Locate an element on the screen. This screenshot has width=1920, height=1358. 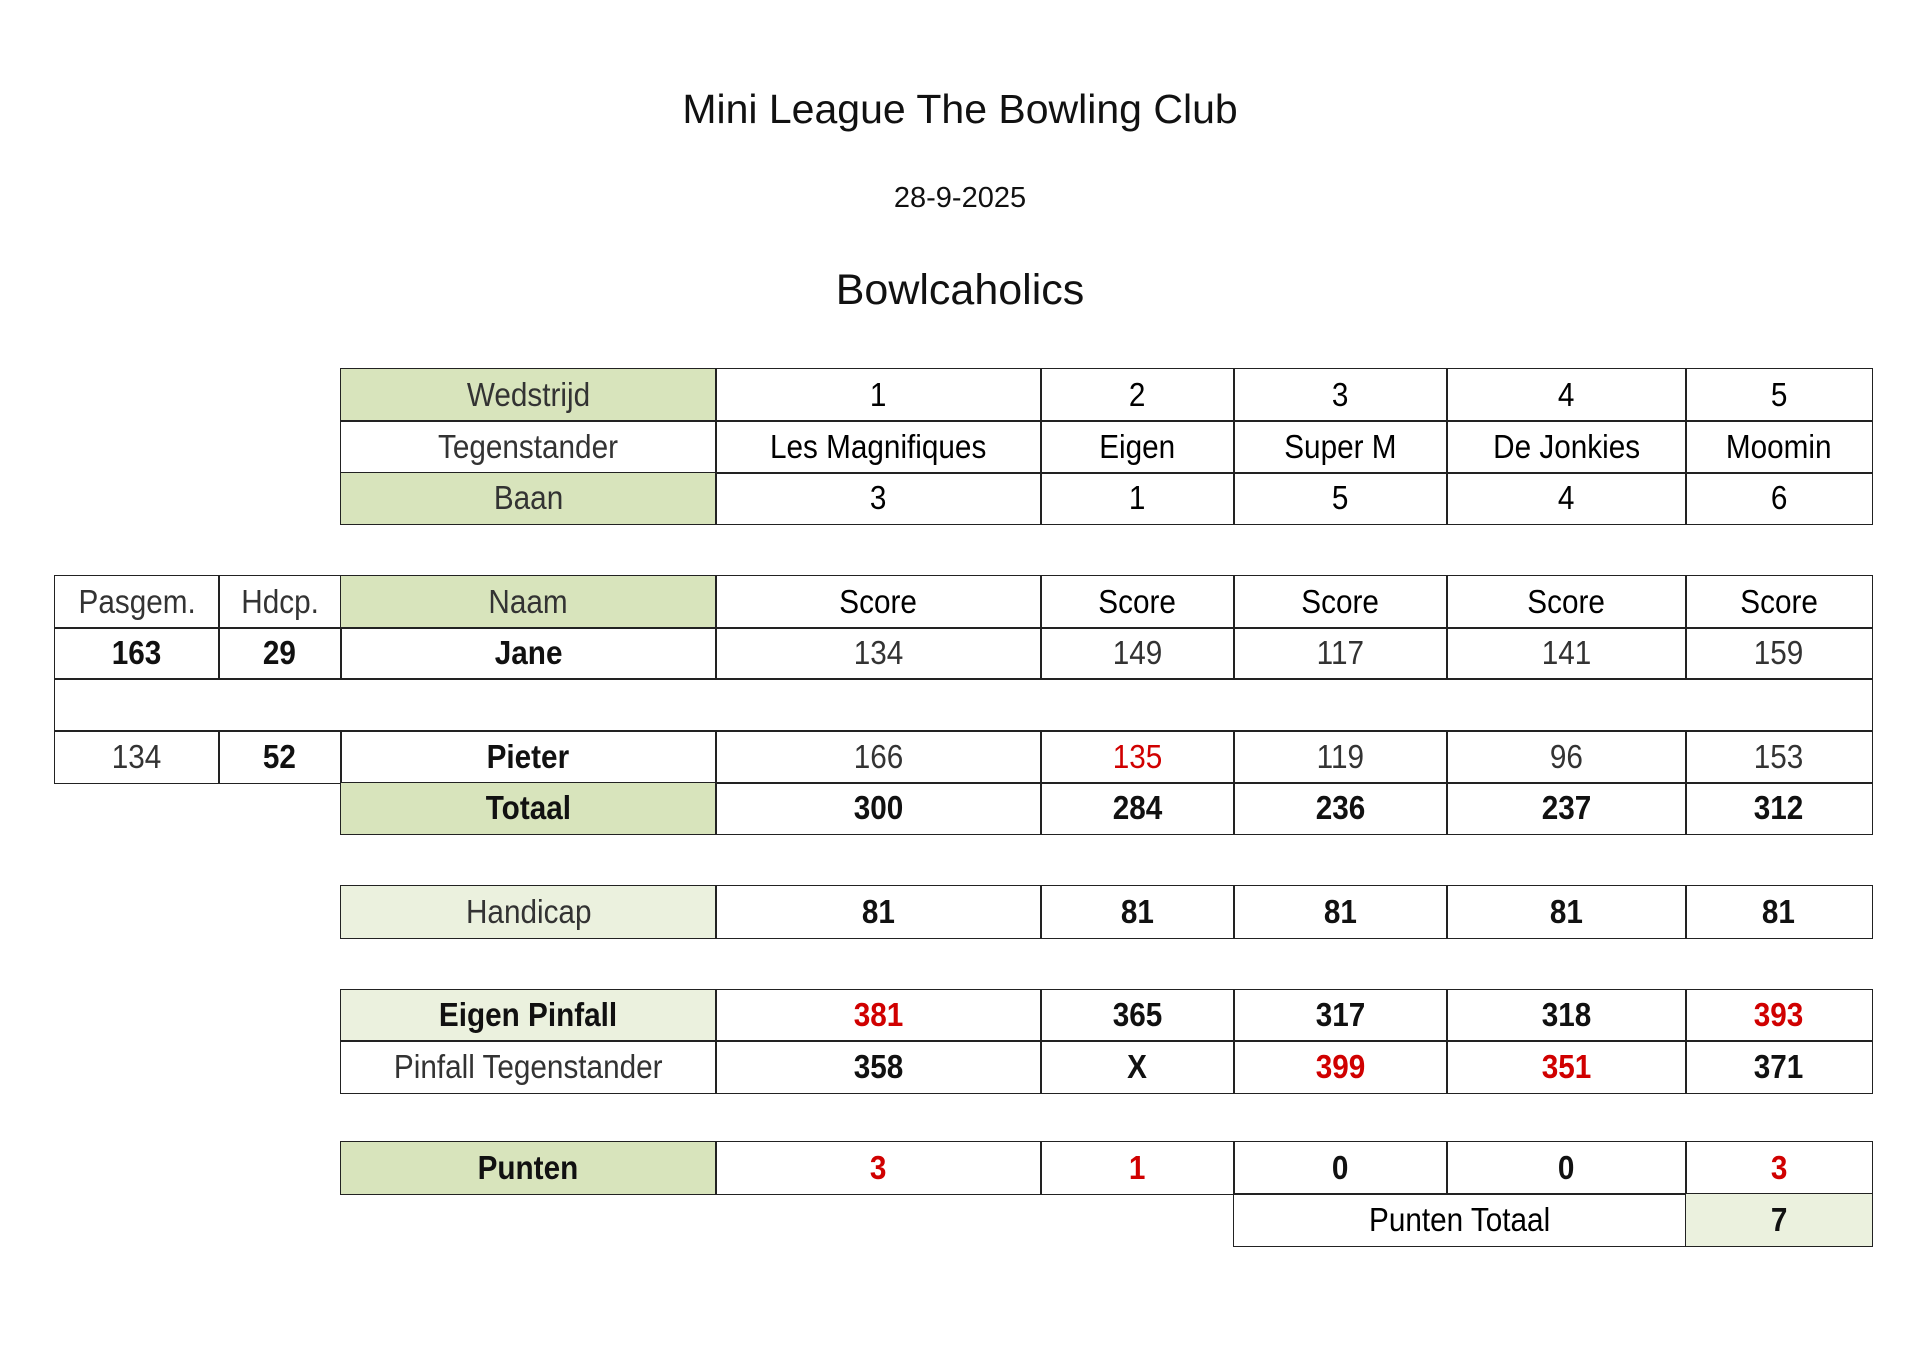
cell-text: Naam is located at coordinates (528, 601).